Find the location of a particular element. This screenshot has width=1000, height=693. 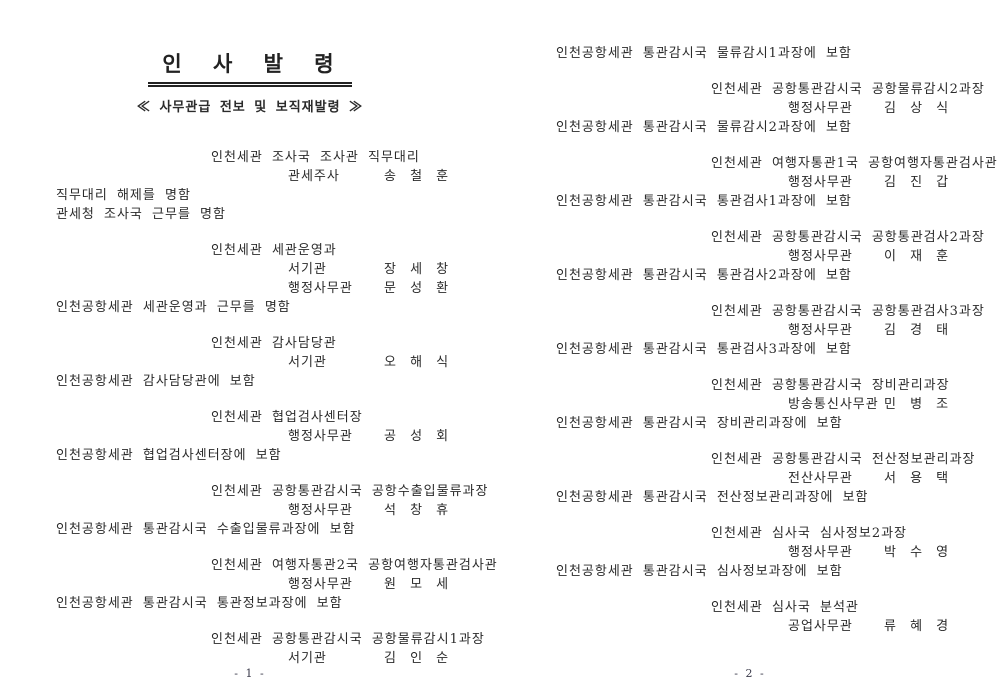

entry-appointment: 서기관 오 해 식 is located at coordinates (250, 362).